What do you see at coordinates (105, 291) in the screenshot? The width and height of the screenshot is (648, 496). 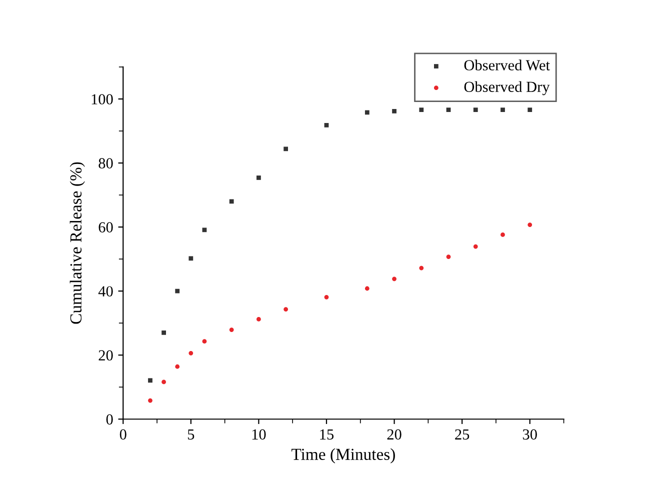 I see `y-tick-label: 40` at bounding box center [105, 291].